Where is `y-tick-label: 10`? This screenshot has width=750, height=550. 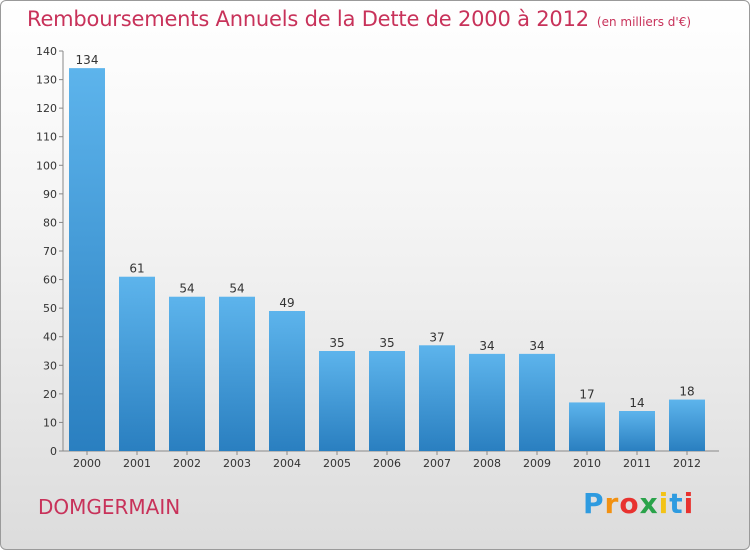 y-tick-label: 10 is located at coordinates (50, 422).